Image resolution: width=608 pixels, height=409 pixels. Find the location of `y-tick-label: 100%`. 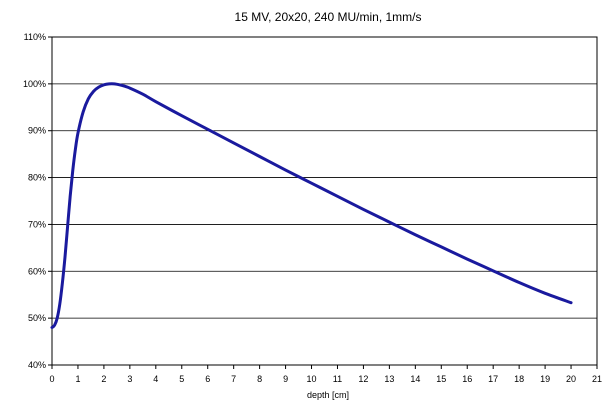

y-tick-label: 100% is located at coordinates (34, 84).